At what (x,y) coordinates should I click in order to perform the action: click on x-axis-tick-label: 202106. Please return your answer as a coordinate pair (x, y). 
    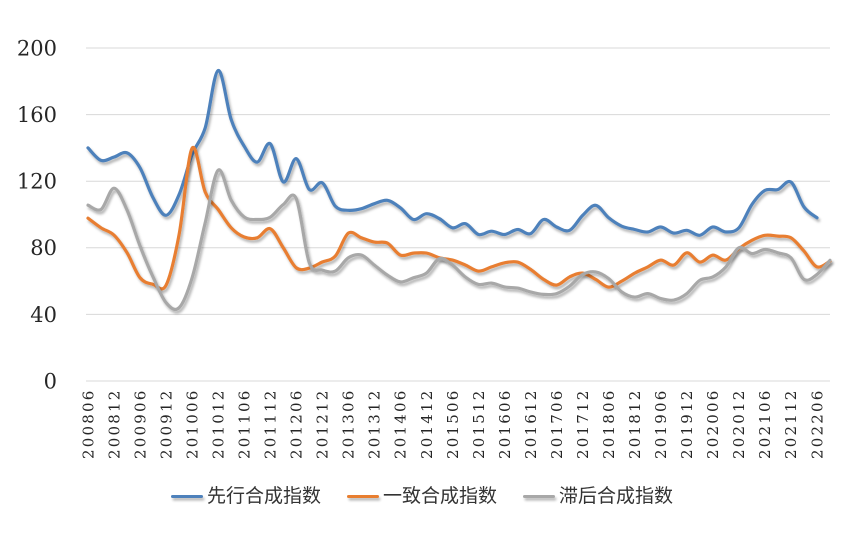
    Looking at the image, I should click on (765, 424).